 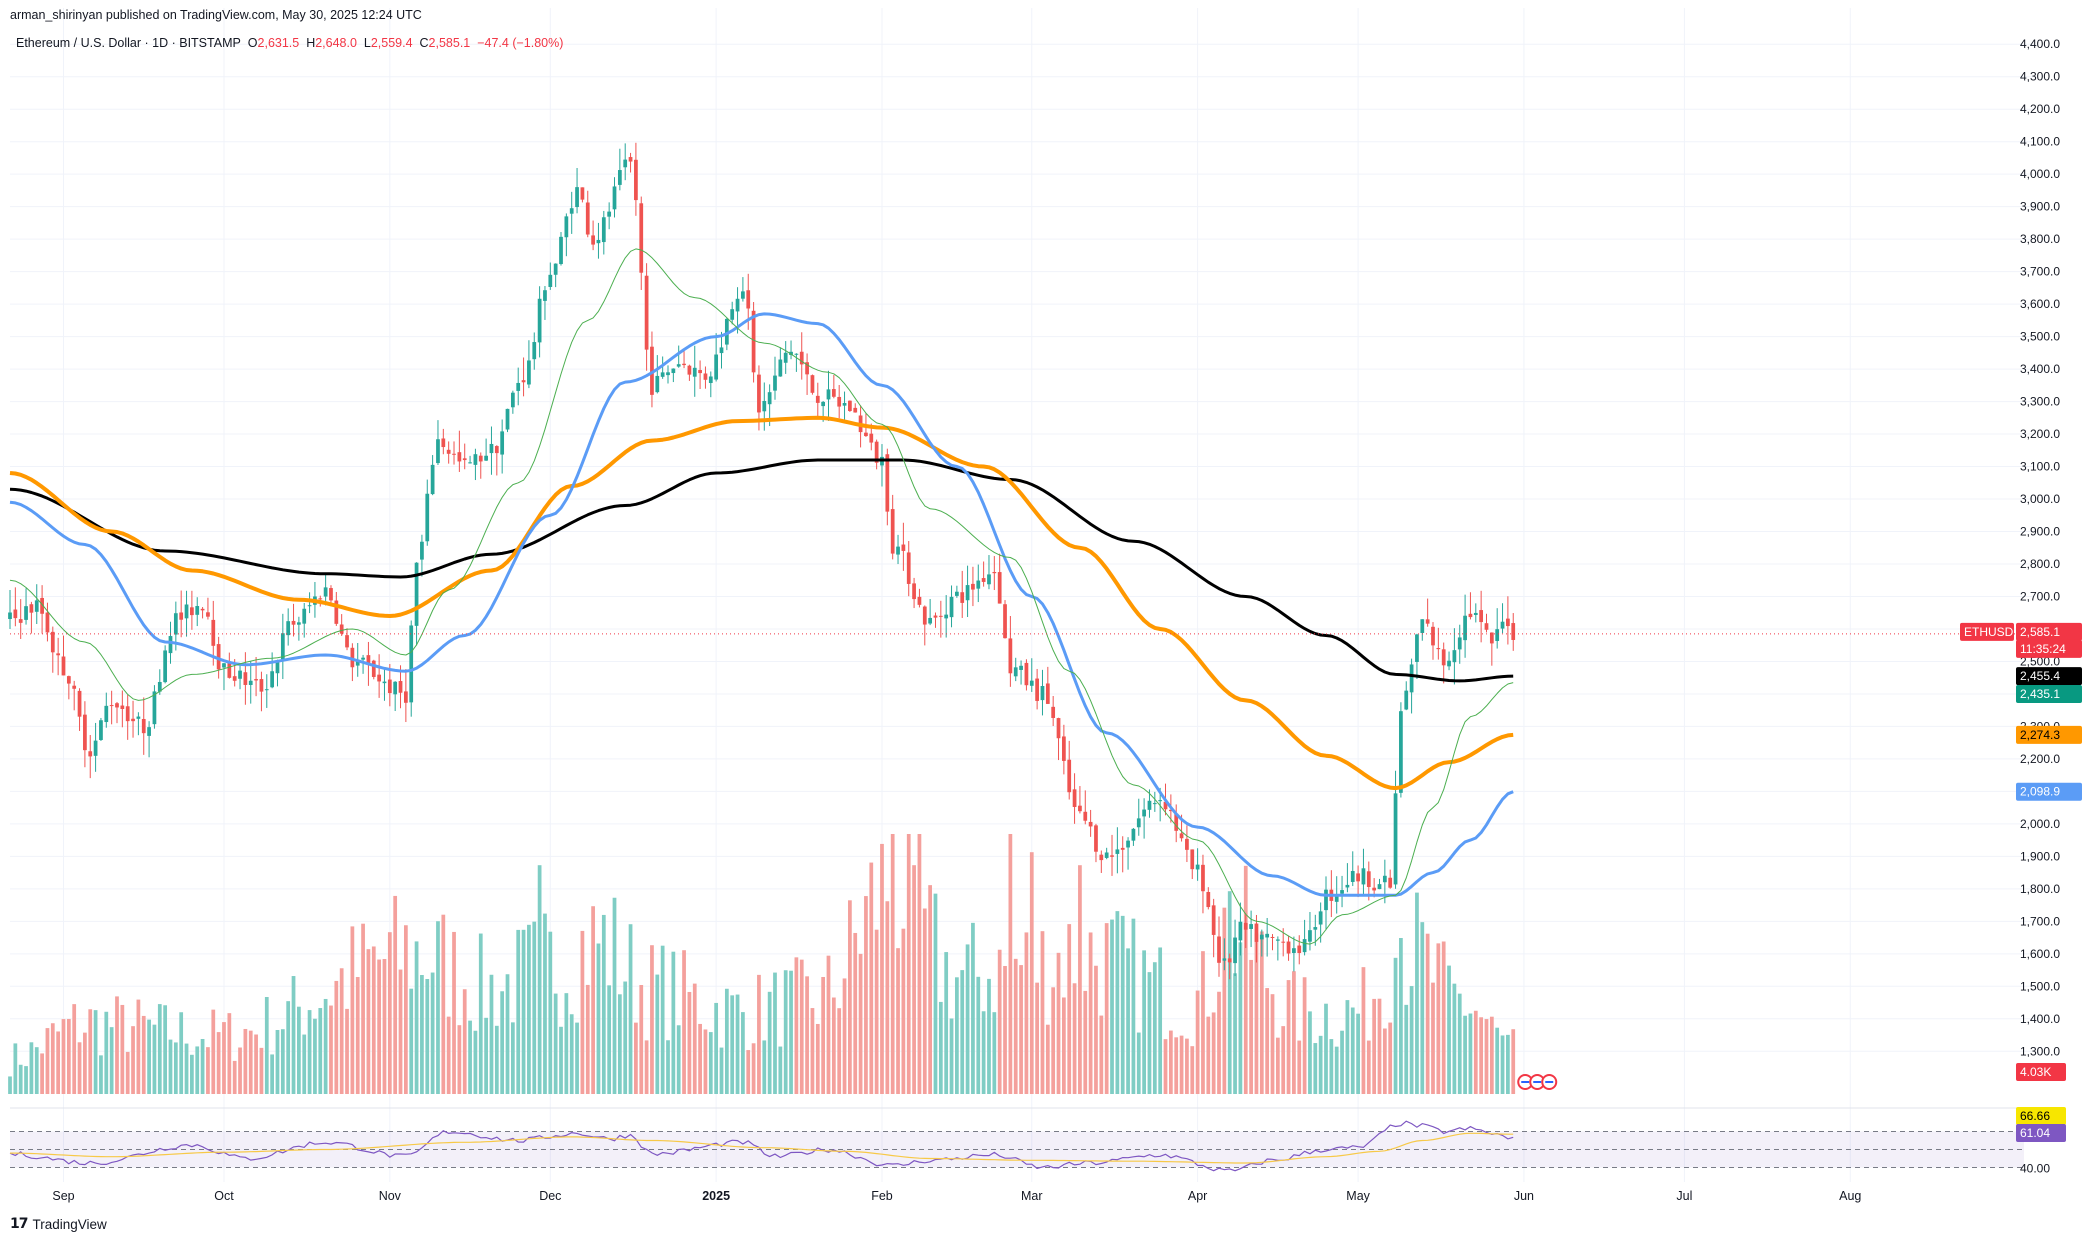 What do you see at coordinates (2040, 532) in the screenshot?
I see `price-tick-label: 2,900.0` at bounding box center [2040, 532].